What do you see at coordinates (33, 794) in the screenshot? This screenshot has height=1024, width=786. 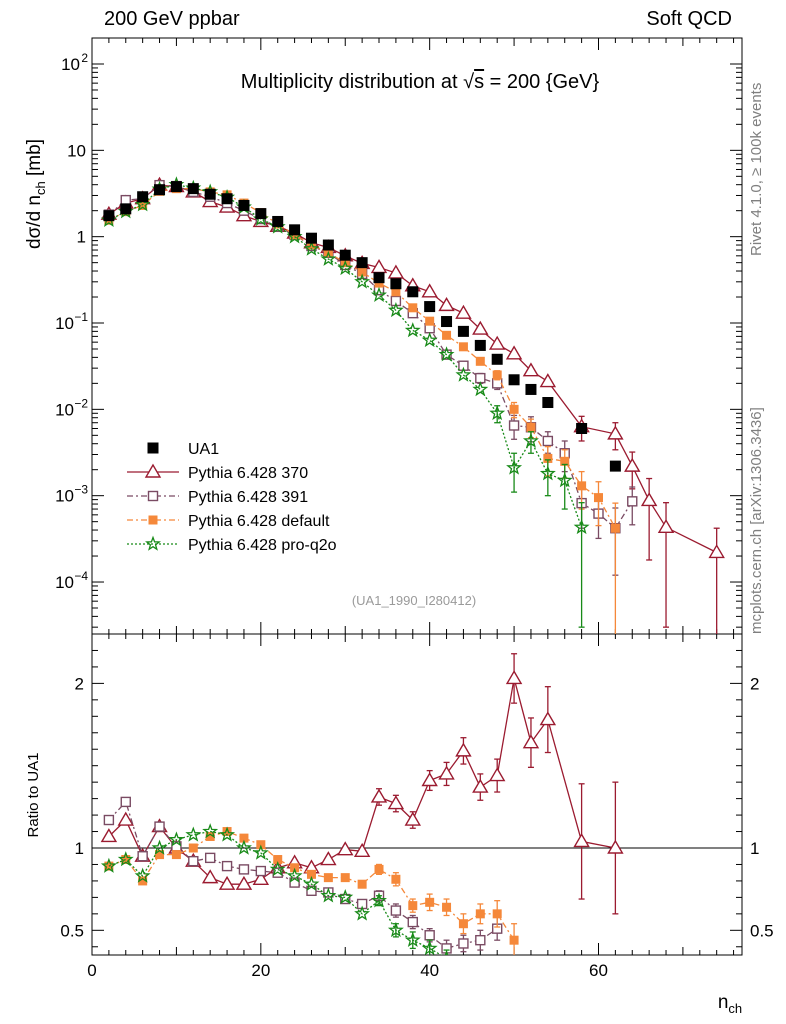 I see `ratio-y-label-group: Ratio to UA1` at bounding box center [33, 794].